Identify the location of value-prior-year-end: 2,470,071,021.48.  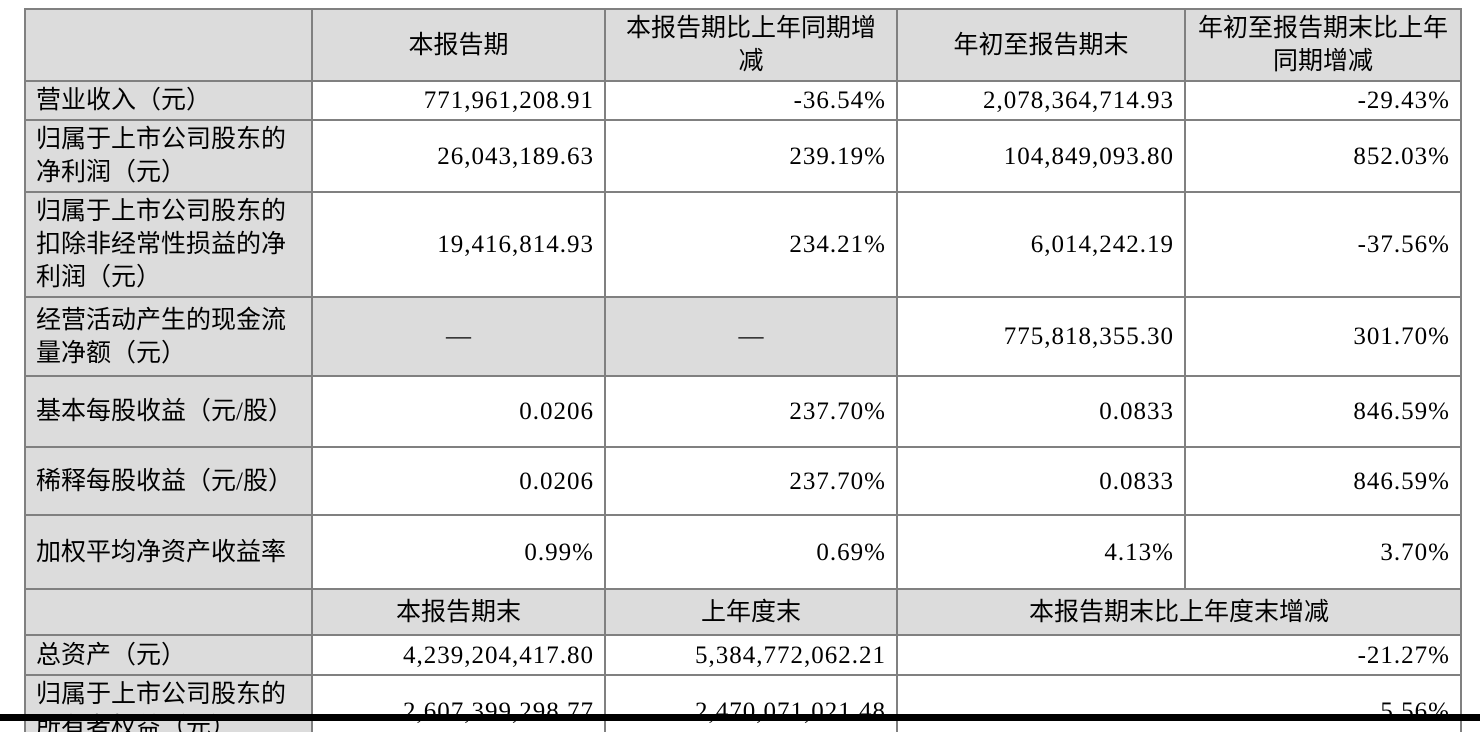
(751, 703).